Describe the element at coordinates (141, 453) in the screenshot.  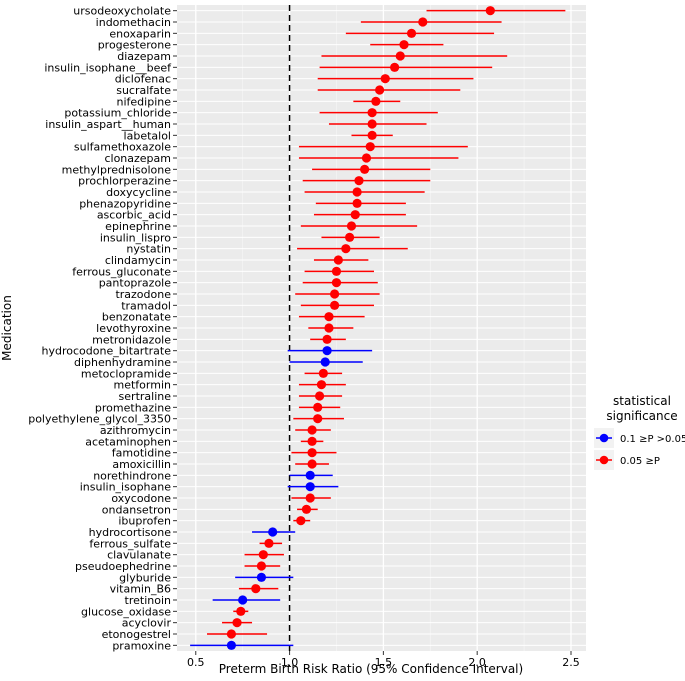
I see `y-tick-label: famotidine` at that location.